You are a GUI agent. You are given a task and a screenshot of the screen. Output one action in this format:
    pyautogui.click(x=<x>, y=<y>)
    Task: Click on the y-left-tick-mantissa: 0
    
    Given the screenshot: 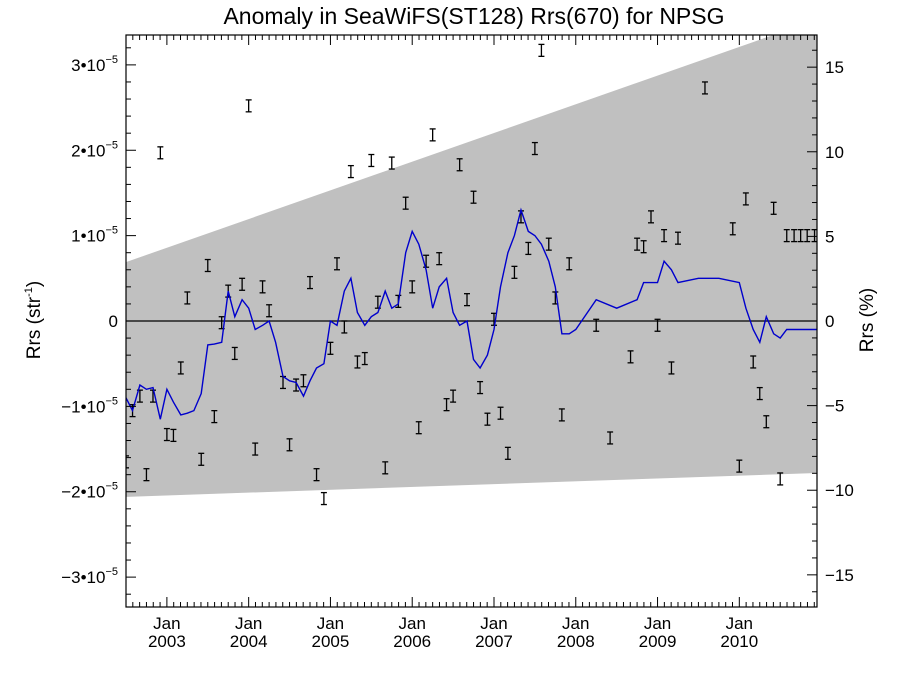 What is the action you would take?
    pyautogui.click(x=113, y=321)
    